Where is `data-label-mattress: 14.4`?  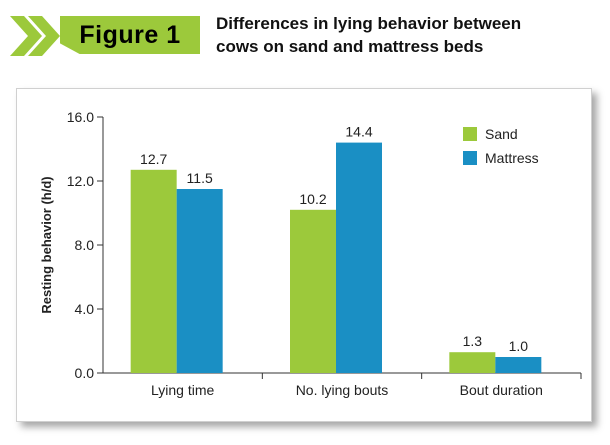 data-label-mattress: 14.4 is located at coordinates (358, 132).